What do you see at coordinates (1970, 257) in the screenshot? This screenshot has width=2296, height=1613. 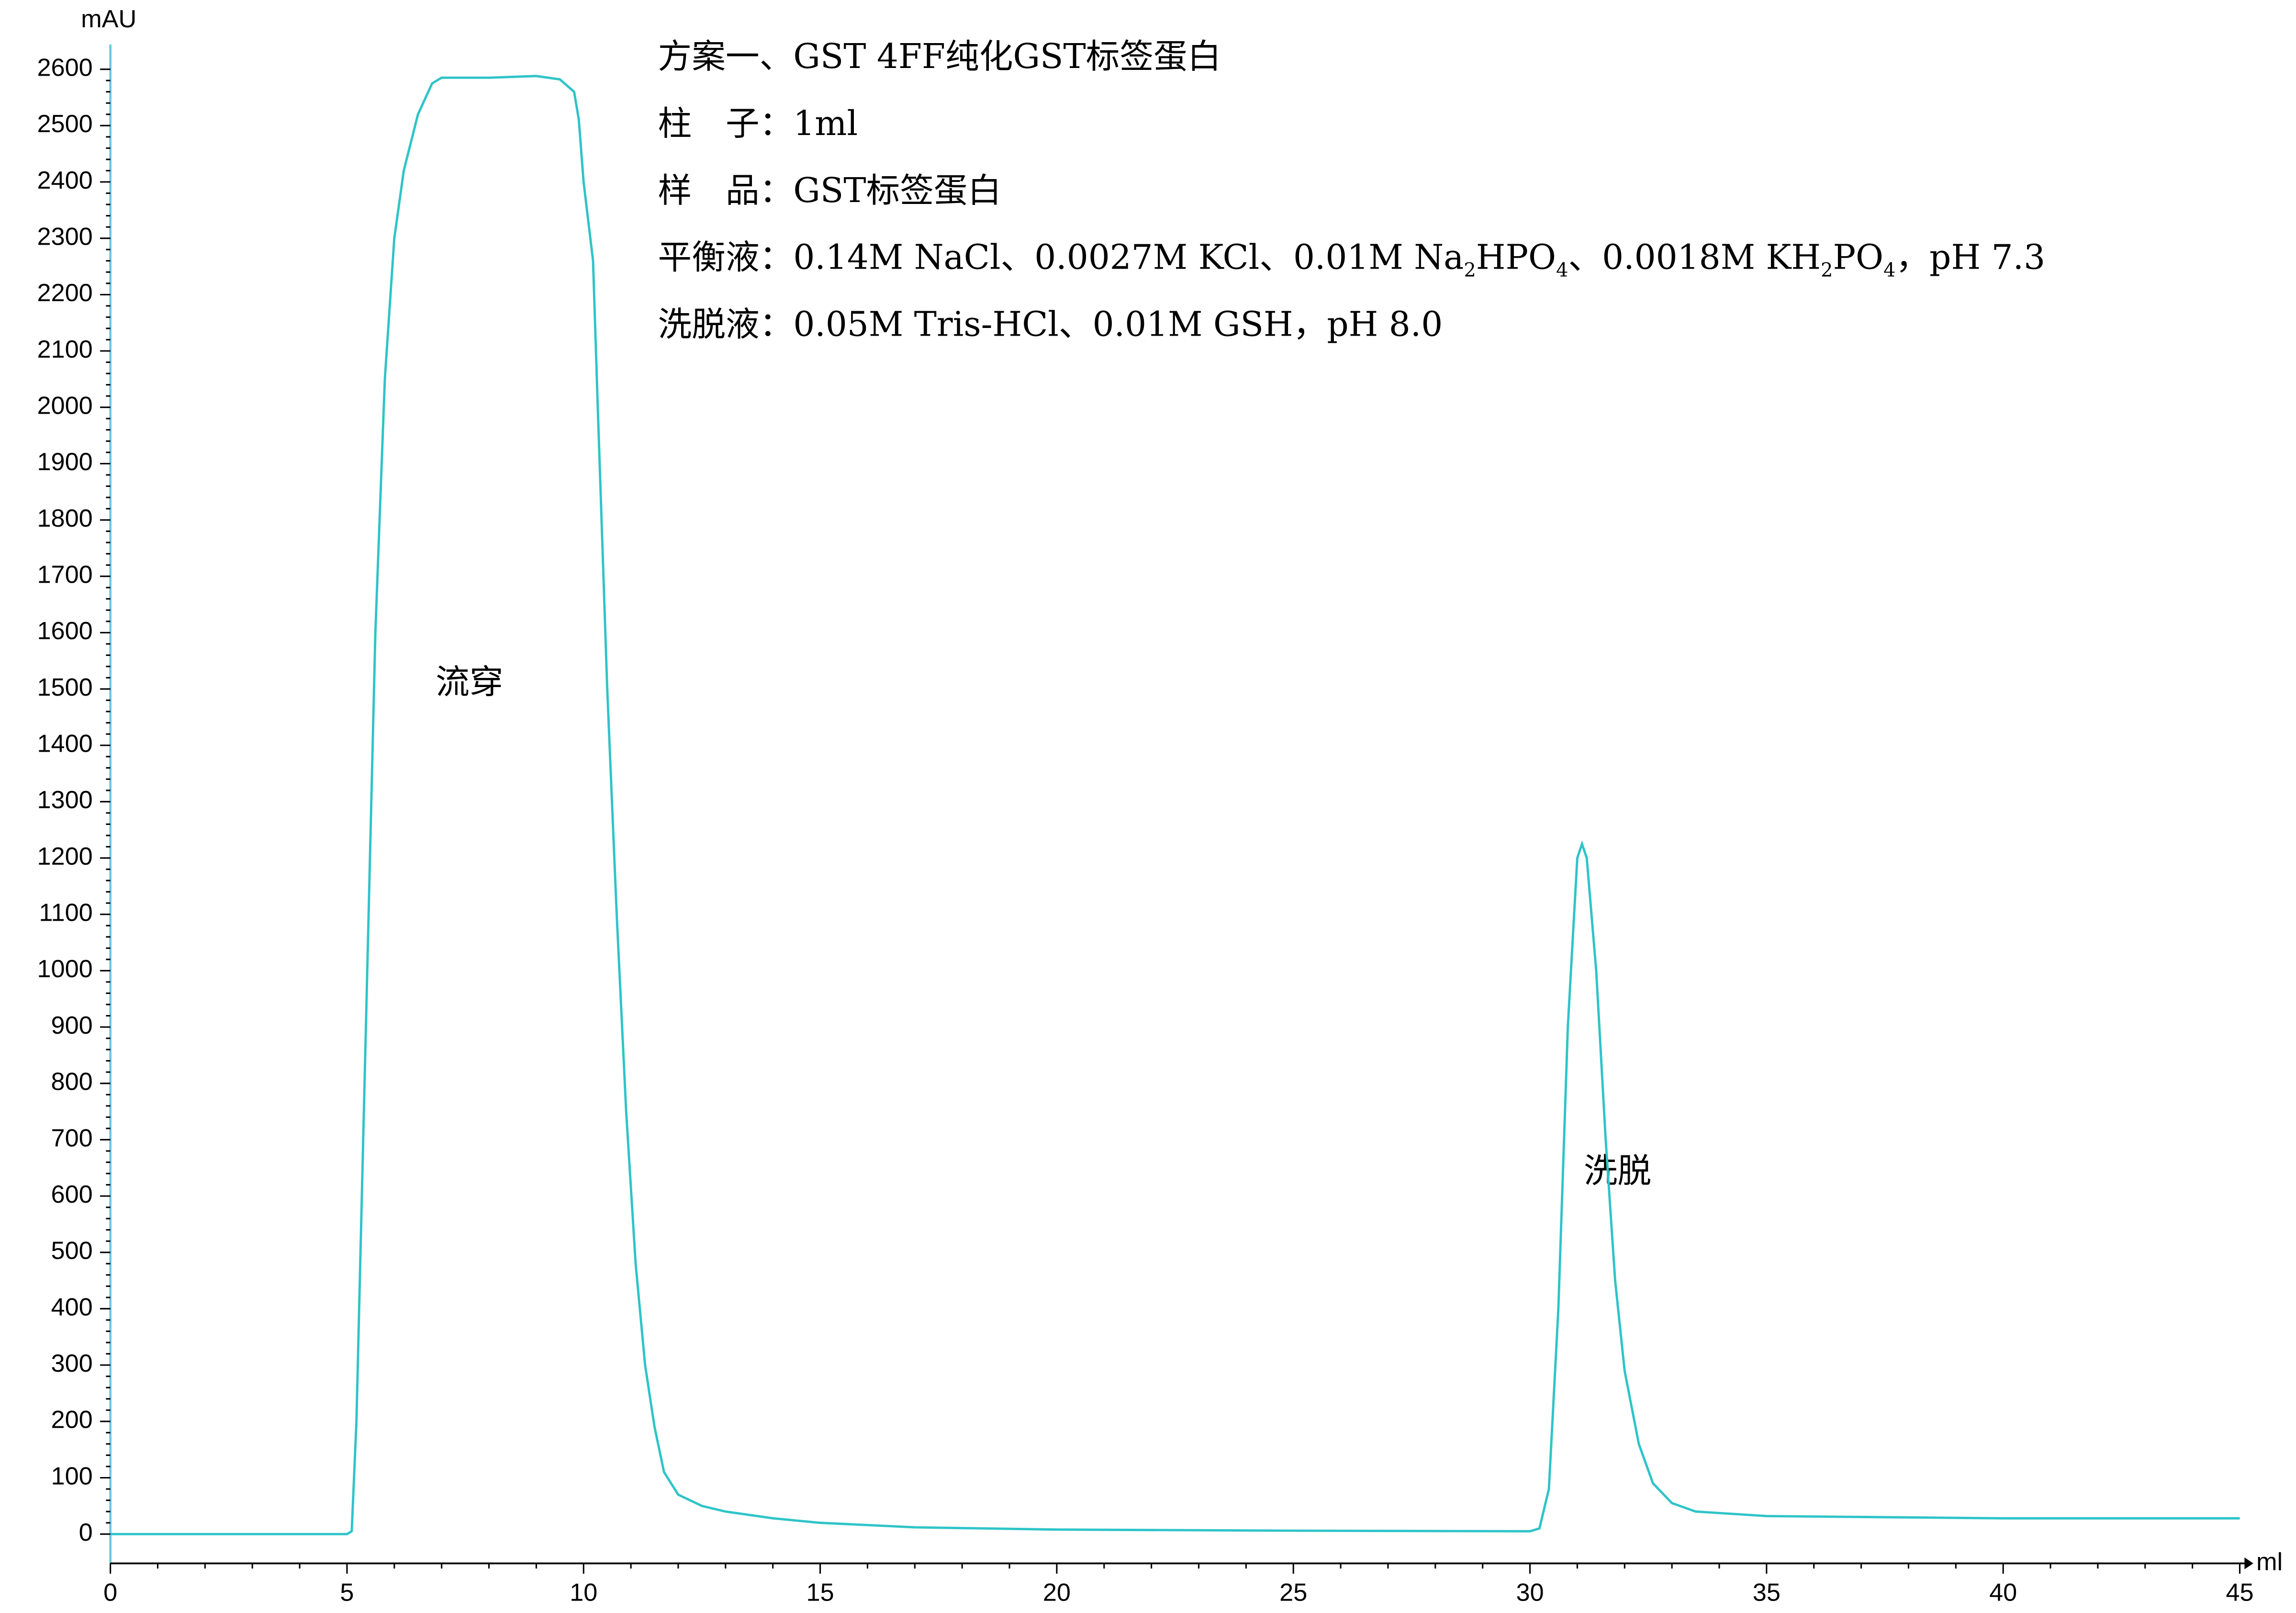 I see `annotation-part: ，pH 7.3` at bounding box center [1970, 257].